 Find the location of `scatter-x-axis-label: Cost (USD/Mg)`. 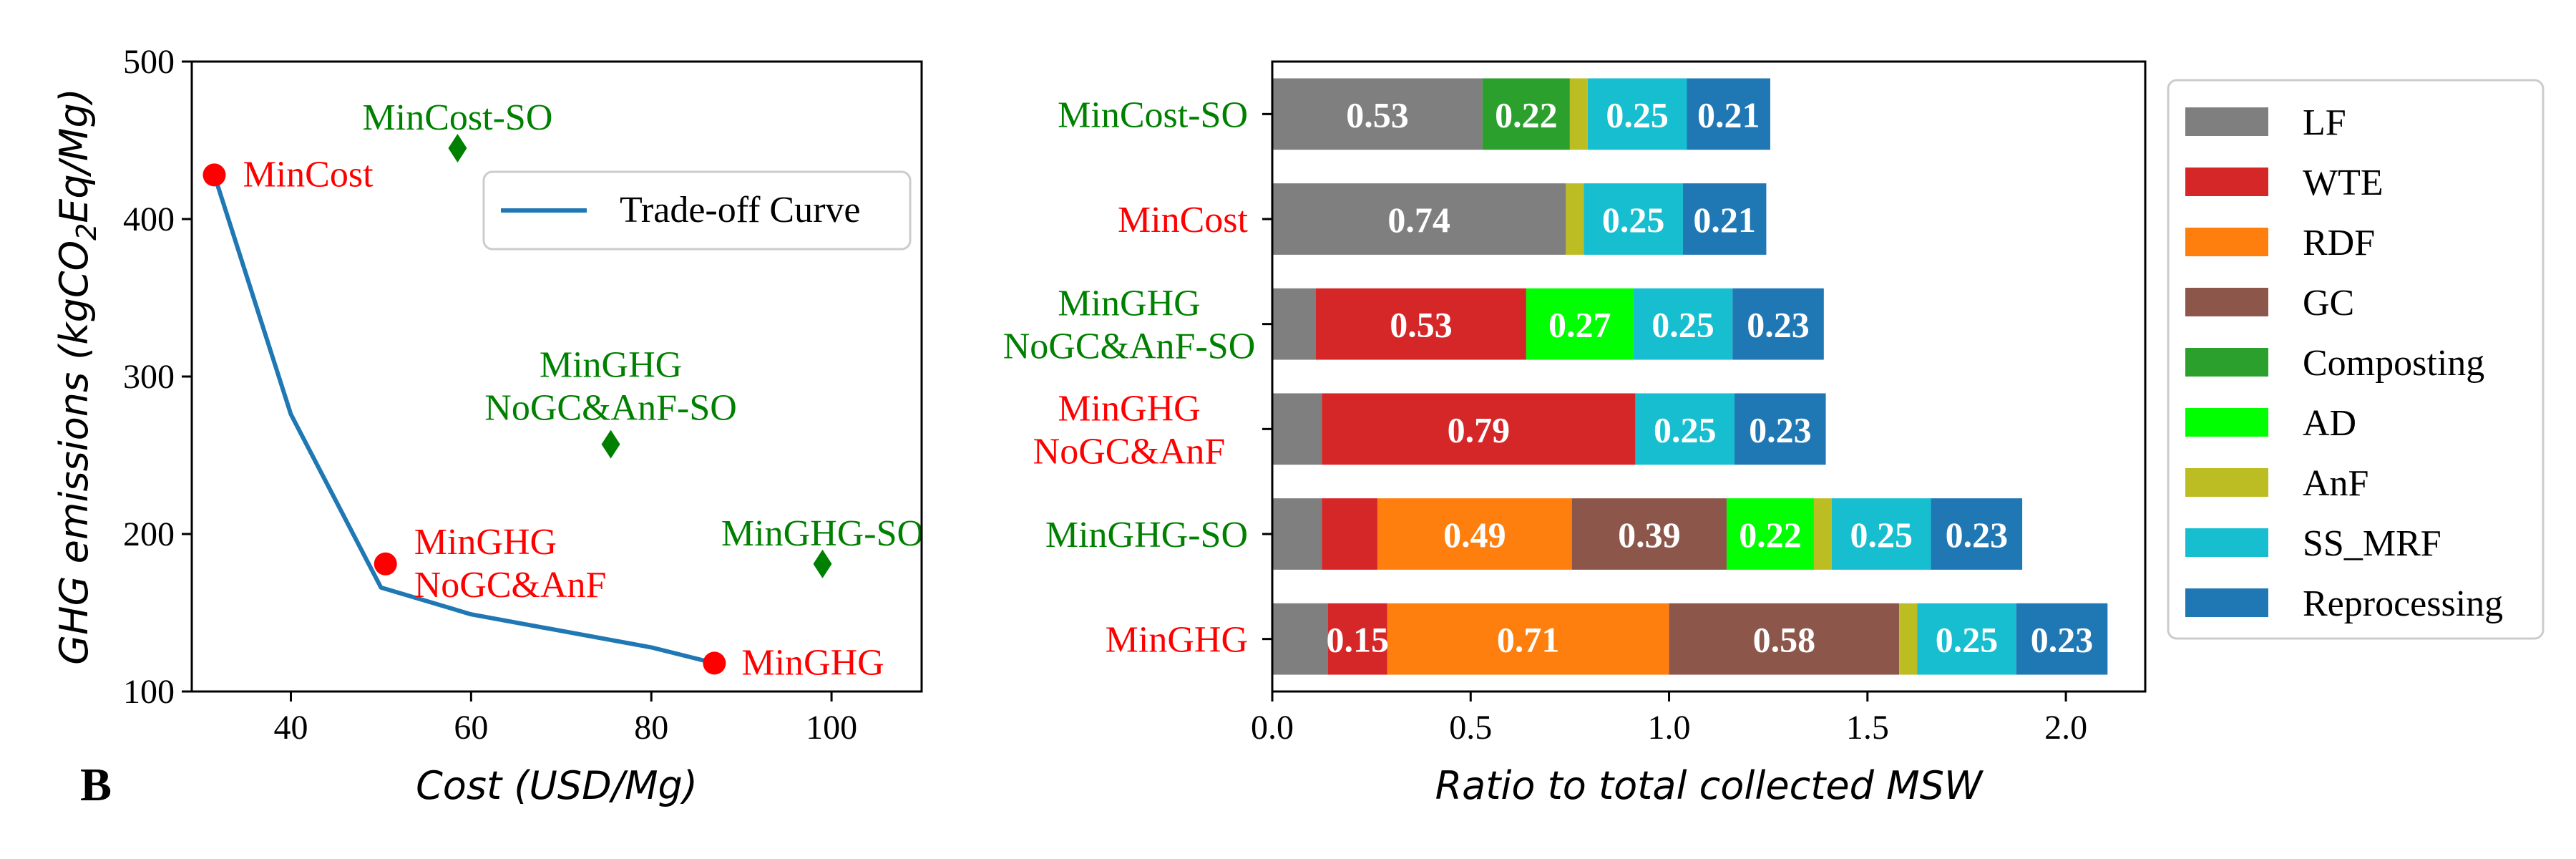

scatter-x-axis-label: Cost (USD/Mg) is located at coordinates (557, 785).